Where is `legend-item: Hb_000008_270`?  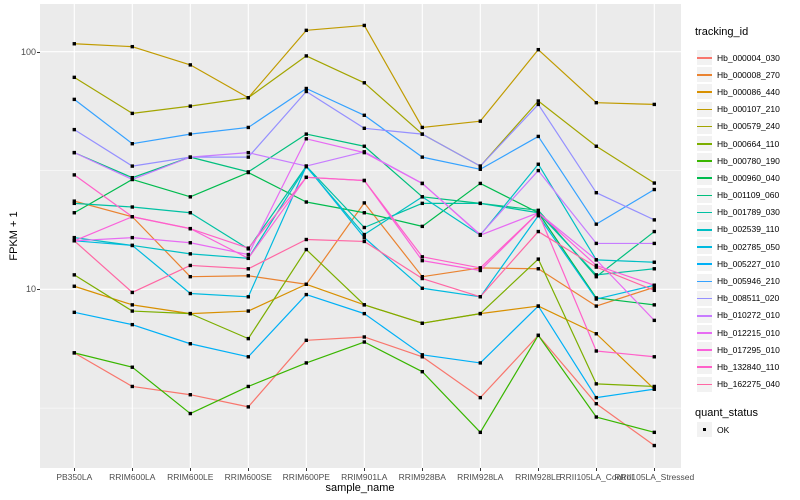
legend-item: Hb_000008_270 is located at coordinates (738, 74).